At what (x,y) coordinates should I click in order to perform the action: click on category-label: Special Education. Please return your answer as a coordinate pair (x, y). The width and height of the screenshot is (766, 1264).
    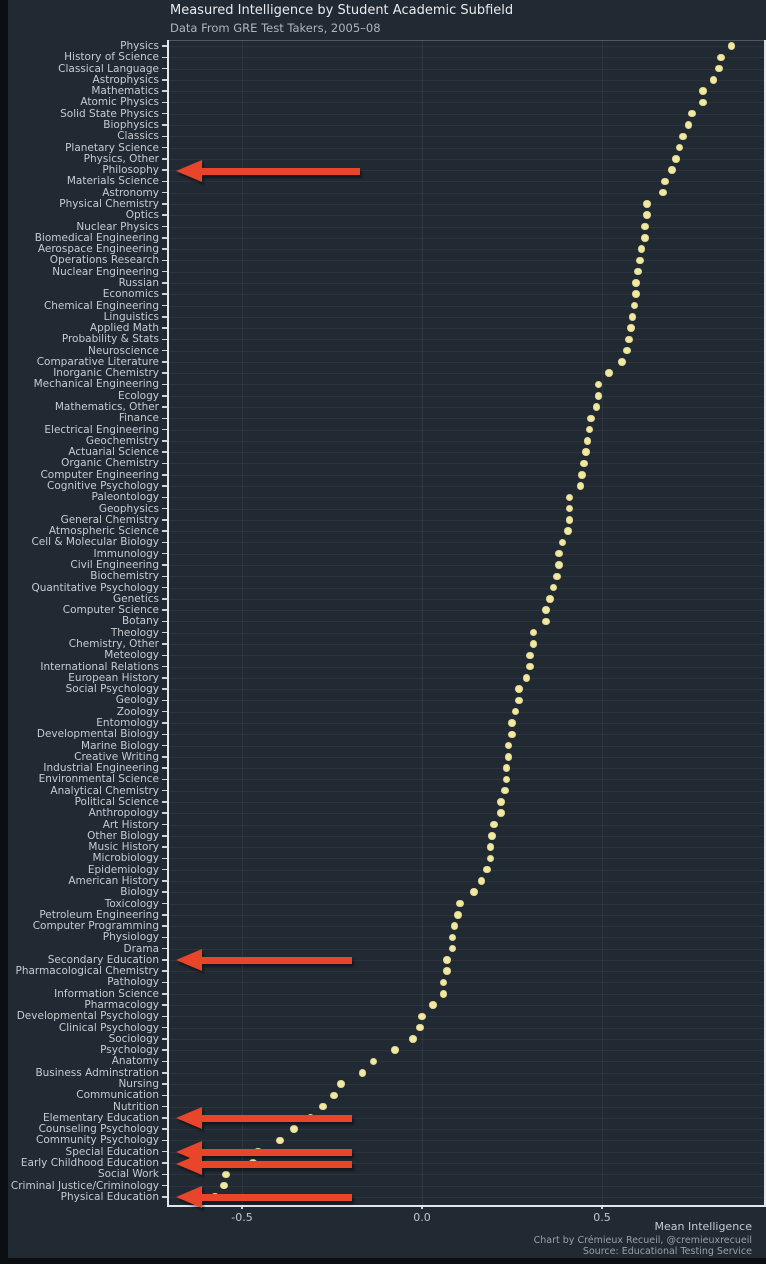
    Looking at the image, I should click on (112, 1151).